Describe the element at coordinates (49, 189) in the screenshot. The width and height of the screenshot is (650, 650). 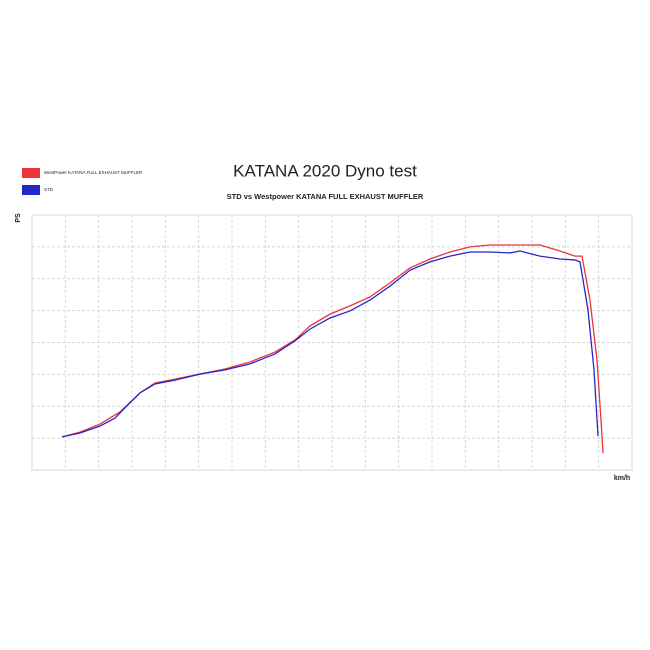
I see `legend-label: STD` at that location.